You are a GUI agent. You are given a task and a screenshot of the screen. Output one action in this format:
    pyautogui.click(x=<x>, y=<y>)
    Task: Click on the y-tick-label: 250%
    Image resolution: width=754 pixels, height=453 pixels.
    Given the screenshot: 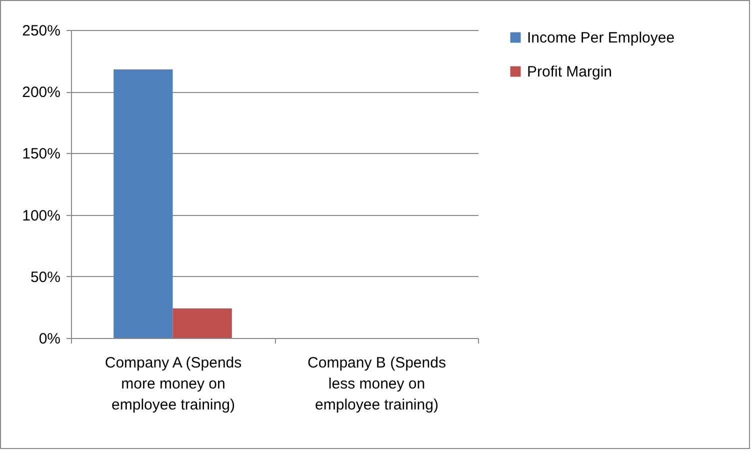 What is the action you would take?
    pyautogui.click(x=41, y=31)
    